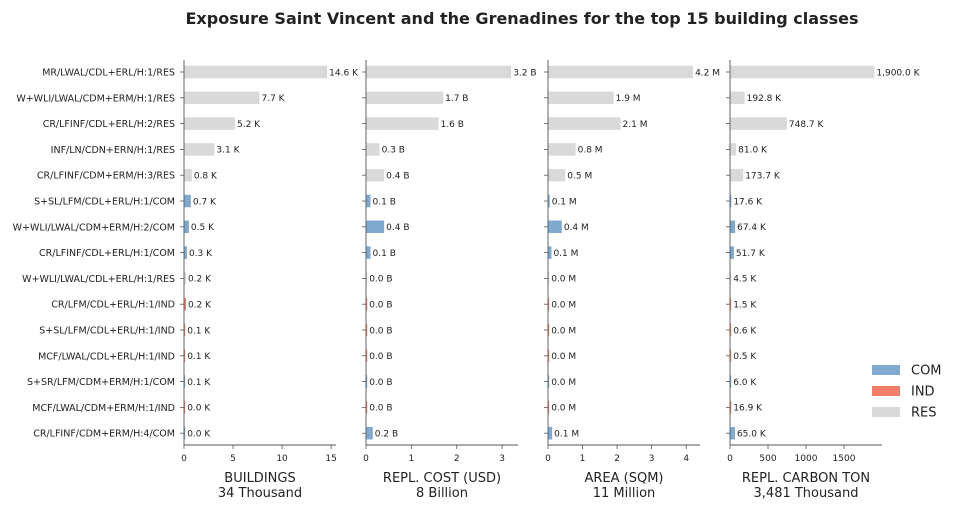 Image resolution: width=959 pixels, height=510 pixels. What do you see at coordinates (386, 435) in the screenshot?
I see `data-label: 0.2 B` at bounding box center [386, 435].